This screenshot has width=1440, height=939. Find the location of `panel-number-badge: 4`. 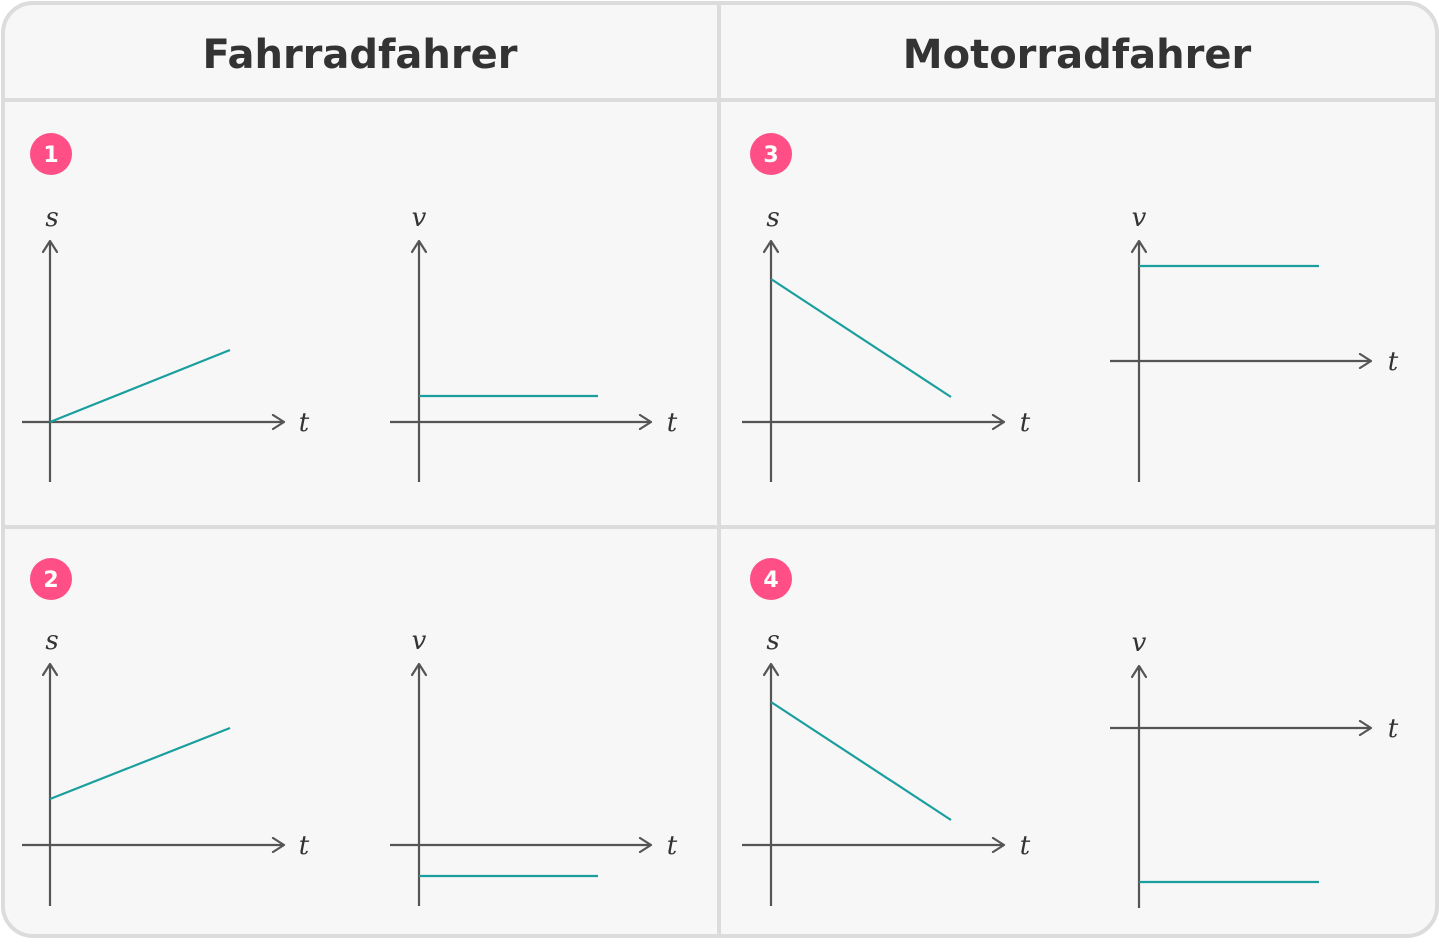

panel-number-badge: 4 is located at coordinates (771, 579).